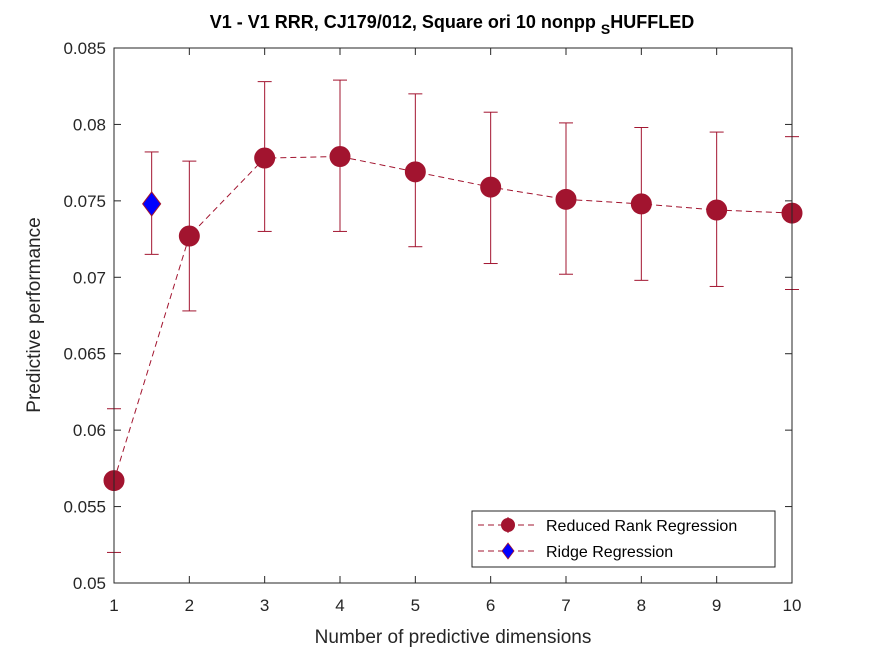  I want to click on x-tick-label-3: 3, so click(264, 605).